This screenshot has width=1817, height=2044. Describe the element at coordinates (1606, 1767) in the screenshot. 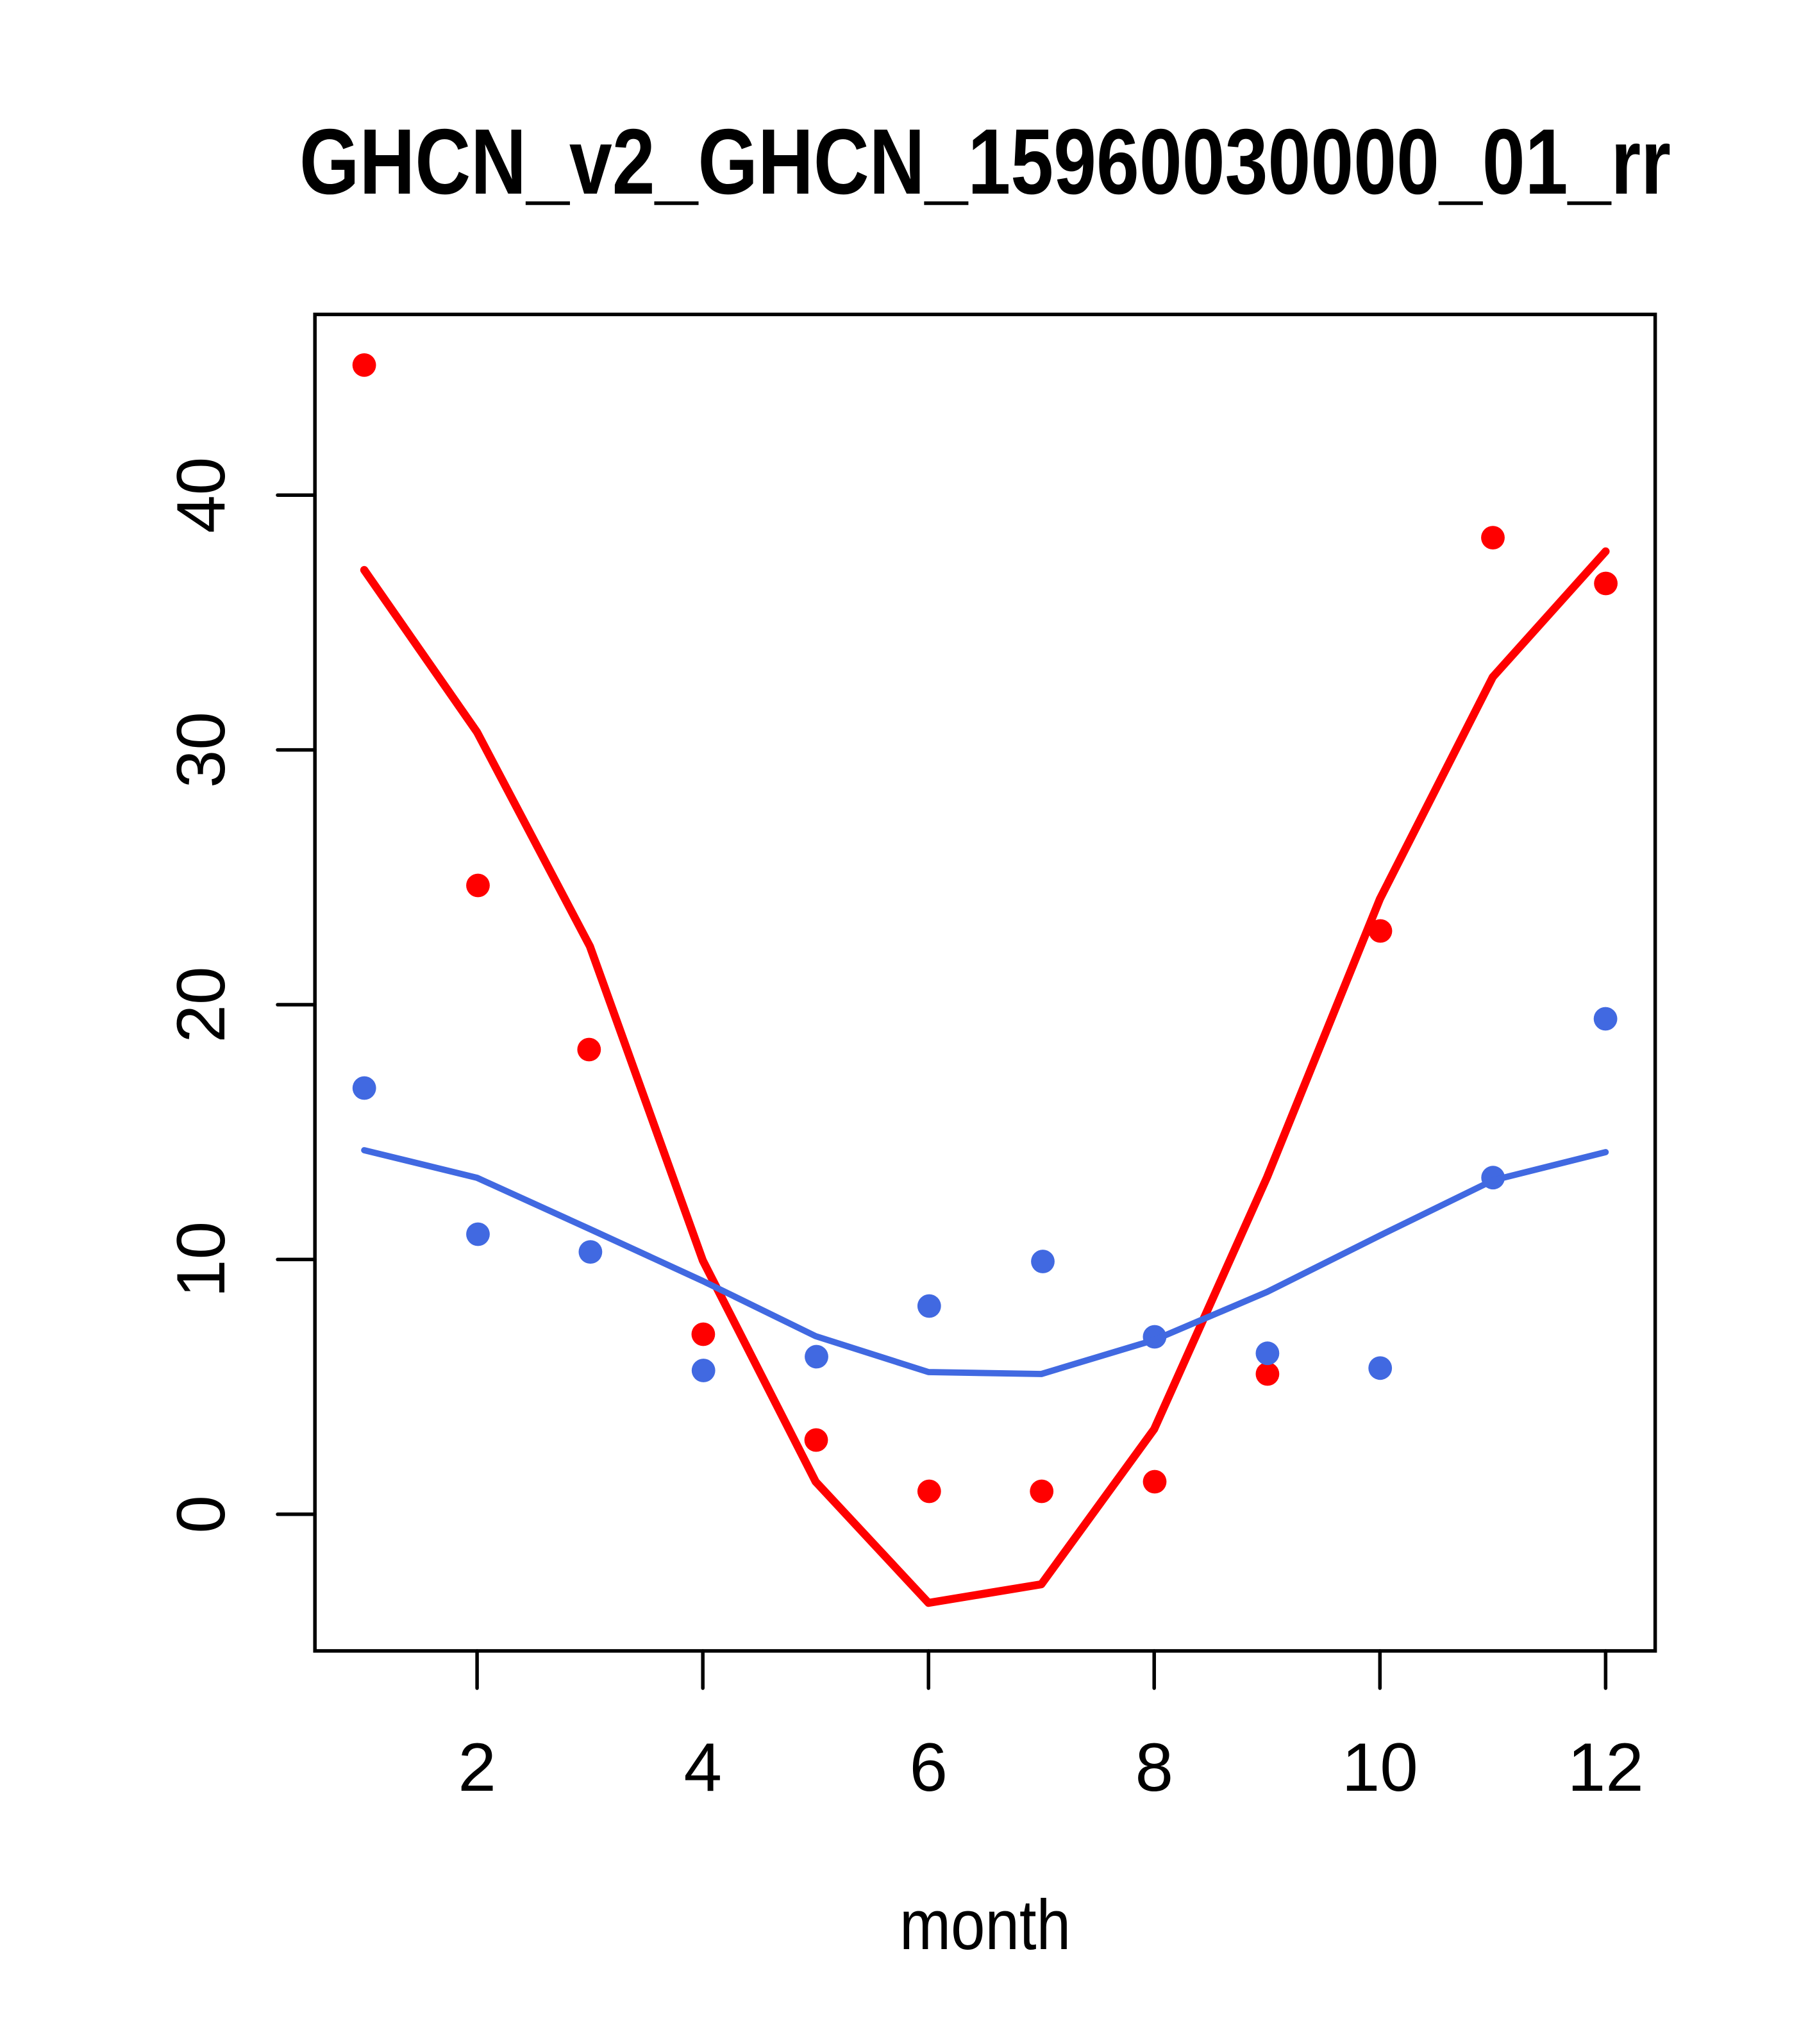

I see `svg-text: 12` at that location.